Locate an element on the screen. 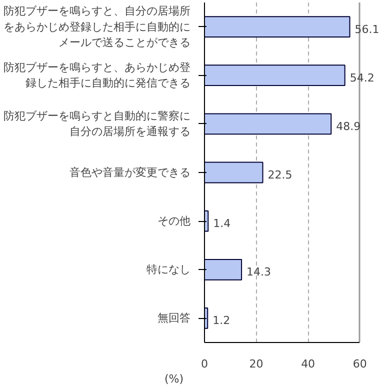 The image size is (380, 385). y-tick-label: その他 is located at coordinates (174, 221).